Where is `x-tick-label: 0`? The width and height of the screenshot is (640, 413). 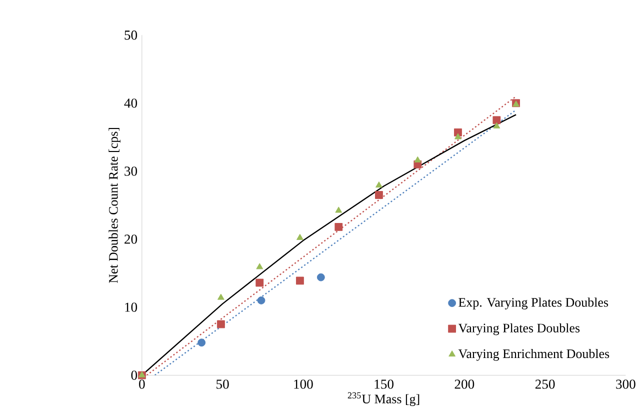 x-tick-label: 0 is located at coordinates (142, 384).